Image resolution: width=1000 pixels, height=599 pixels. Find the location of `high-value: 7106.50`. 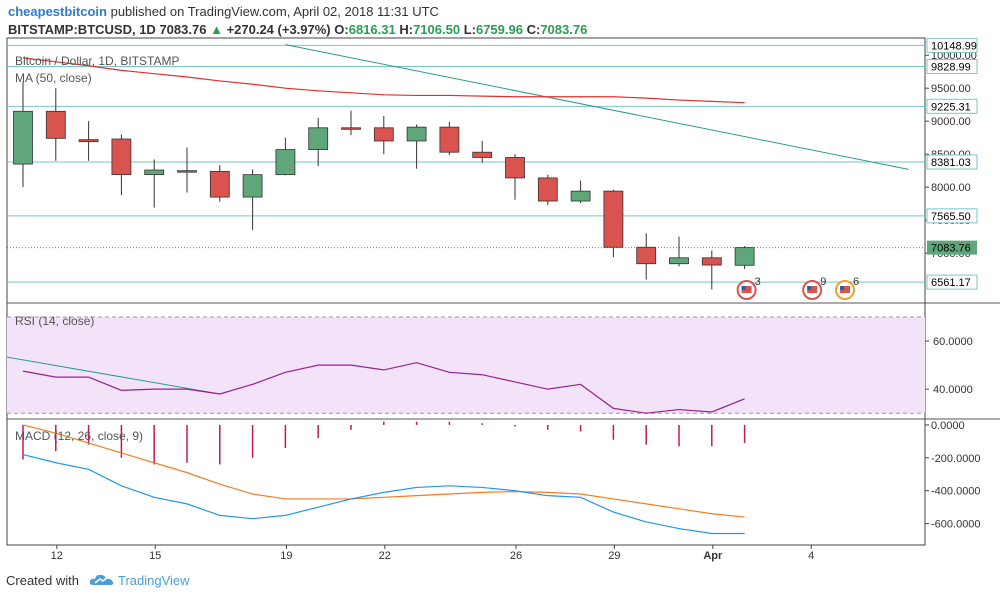

high-value: 7106.50 is located at coordinates (437, 29).